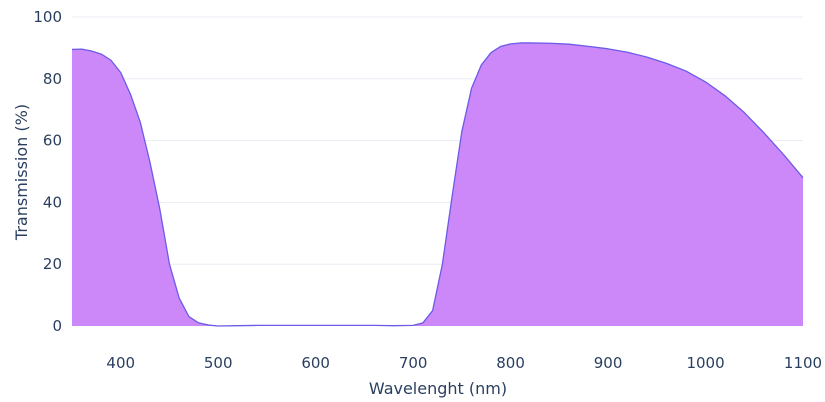 The width and height of the screenshot is (825, 402). I want to click on y-axis-title: Transmission (%), so click(21, 172).